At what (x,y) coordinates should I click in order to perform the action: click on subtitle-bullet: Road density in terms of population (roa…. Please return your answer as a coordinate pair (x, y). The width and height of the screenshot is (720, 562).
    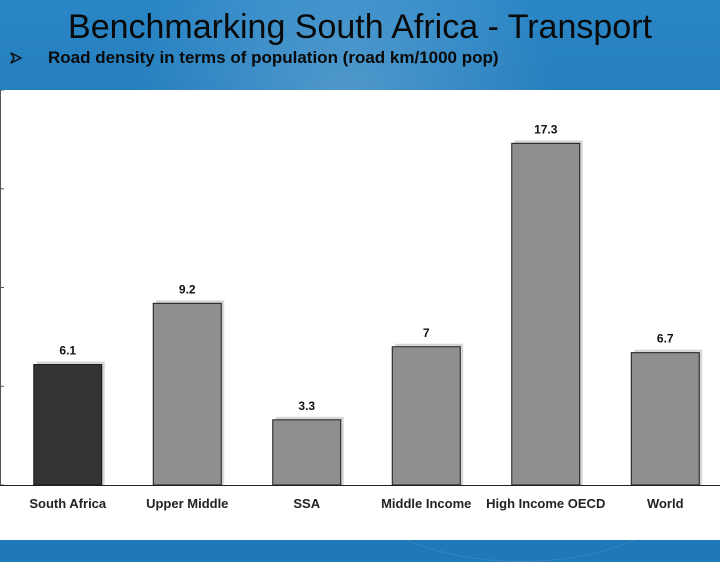
    Looking at the image, I should click on (253, 58).